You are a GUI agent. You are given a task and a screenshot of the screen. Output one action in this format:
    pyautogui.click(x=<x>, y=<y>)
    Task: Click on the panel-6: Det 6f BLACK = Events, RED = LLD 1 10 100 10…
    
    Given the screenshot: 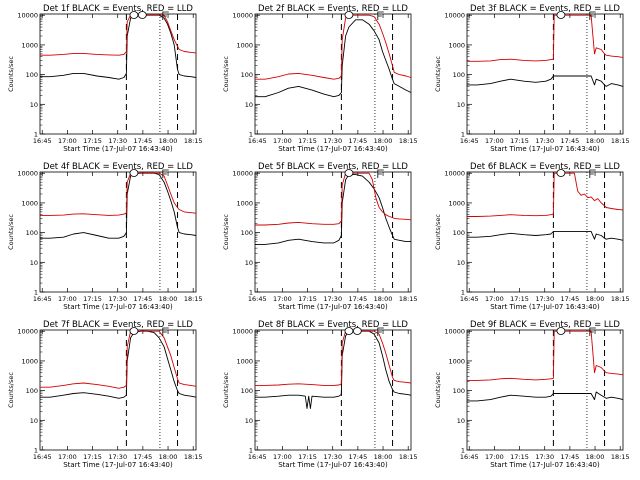 What is the action you would take?
    pyautogui.click(x=532, y=236)
    